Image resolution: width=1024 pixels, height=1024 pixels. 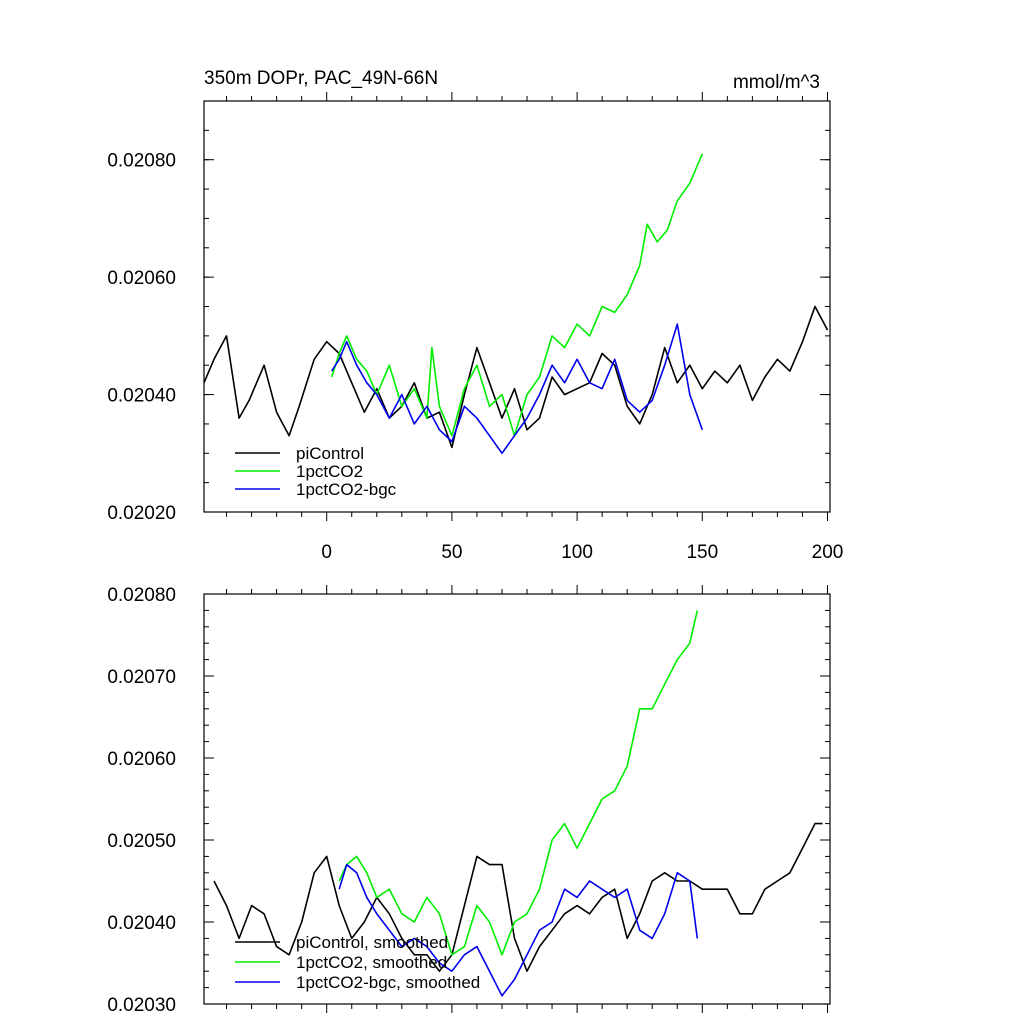 What do you see at coordinates (451, 552) in the screenshot?
I see `x-tick-label: 50` at bounding box center [451, 552].